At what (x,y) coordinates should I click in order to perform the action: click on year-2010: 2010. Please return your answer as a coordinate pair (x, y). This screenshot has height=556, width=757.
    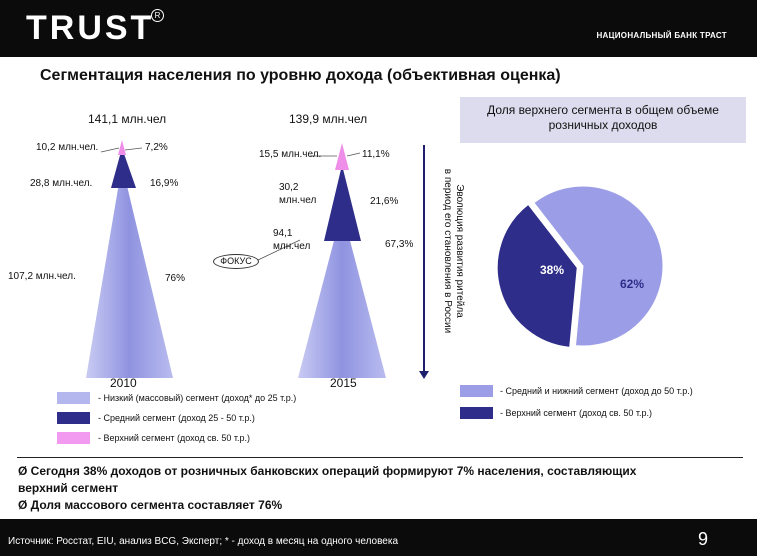
    Looking at the image, I should click on (123, 383).